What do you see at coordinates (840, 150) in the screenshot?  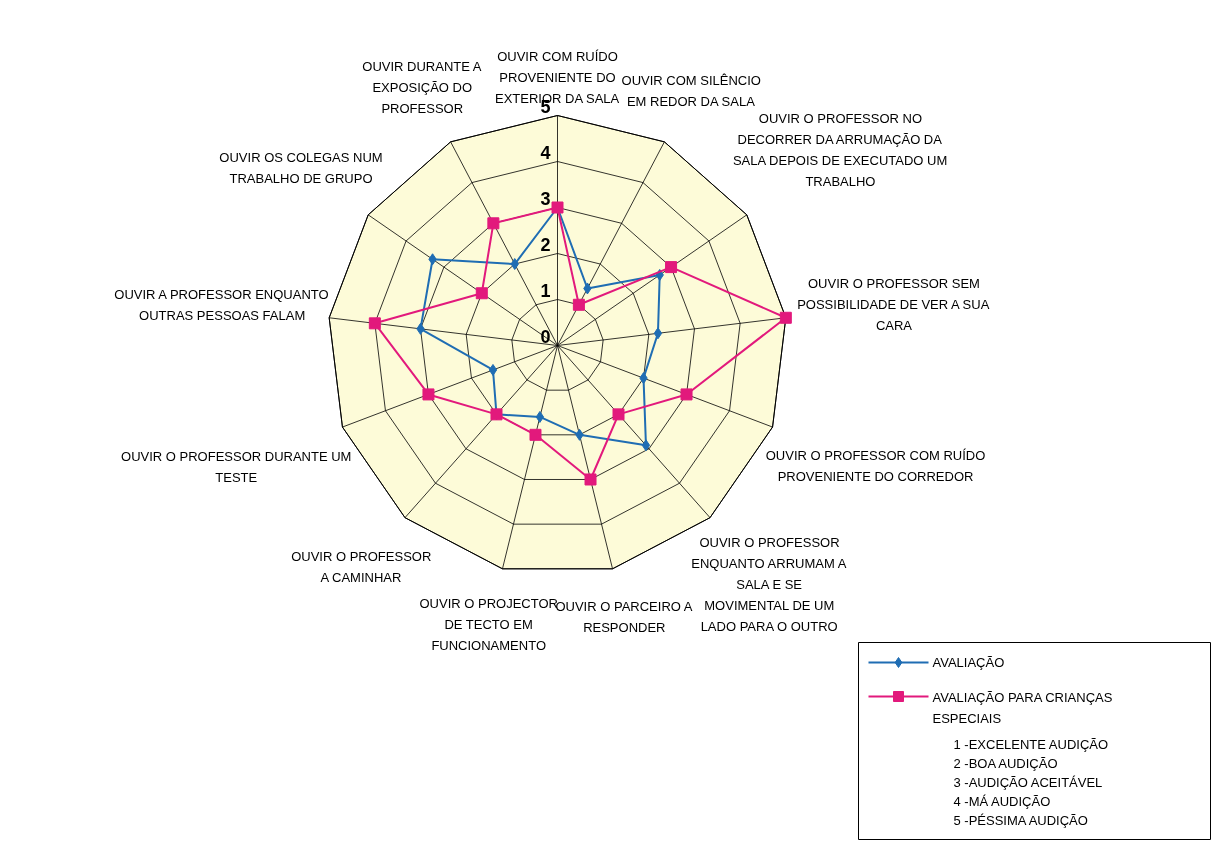 I see `spoke-label: OUVIR O PROFESSOR NO DECORRER DA ARRUMAÇÃO DA SALA DEPOIS DE EXECUTADO UM TRABALHO` at bounding box center [840, 150].